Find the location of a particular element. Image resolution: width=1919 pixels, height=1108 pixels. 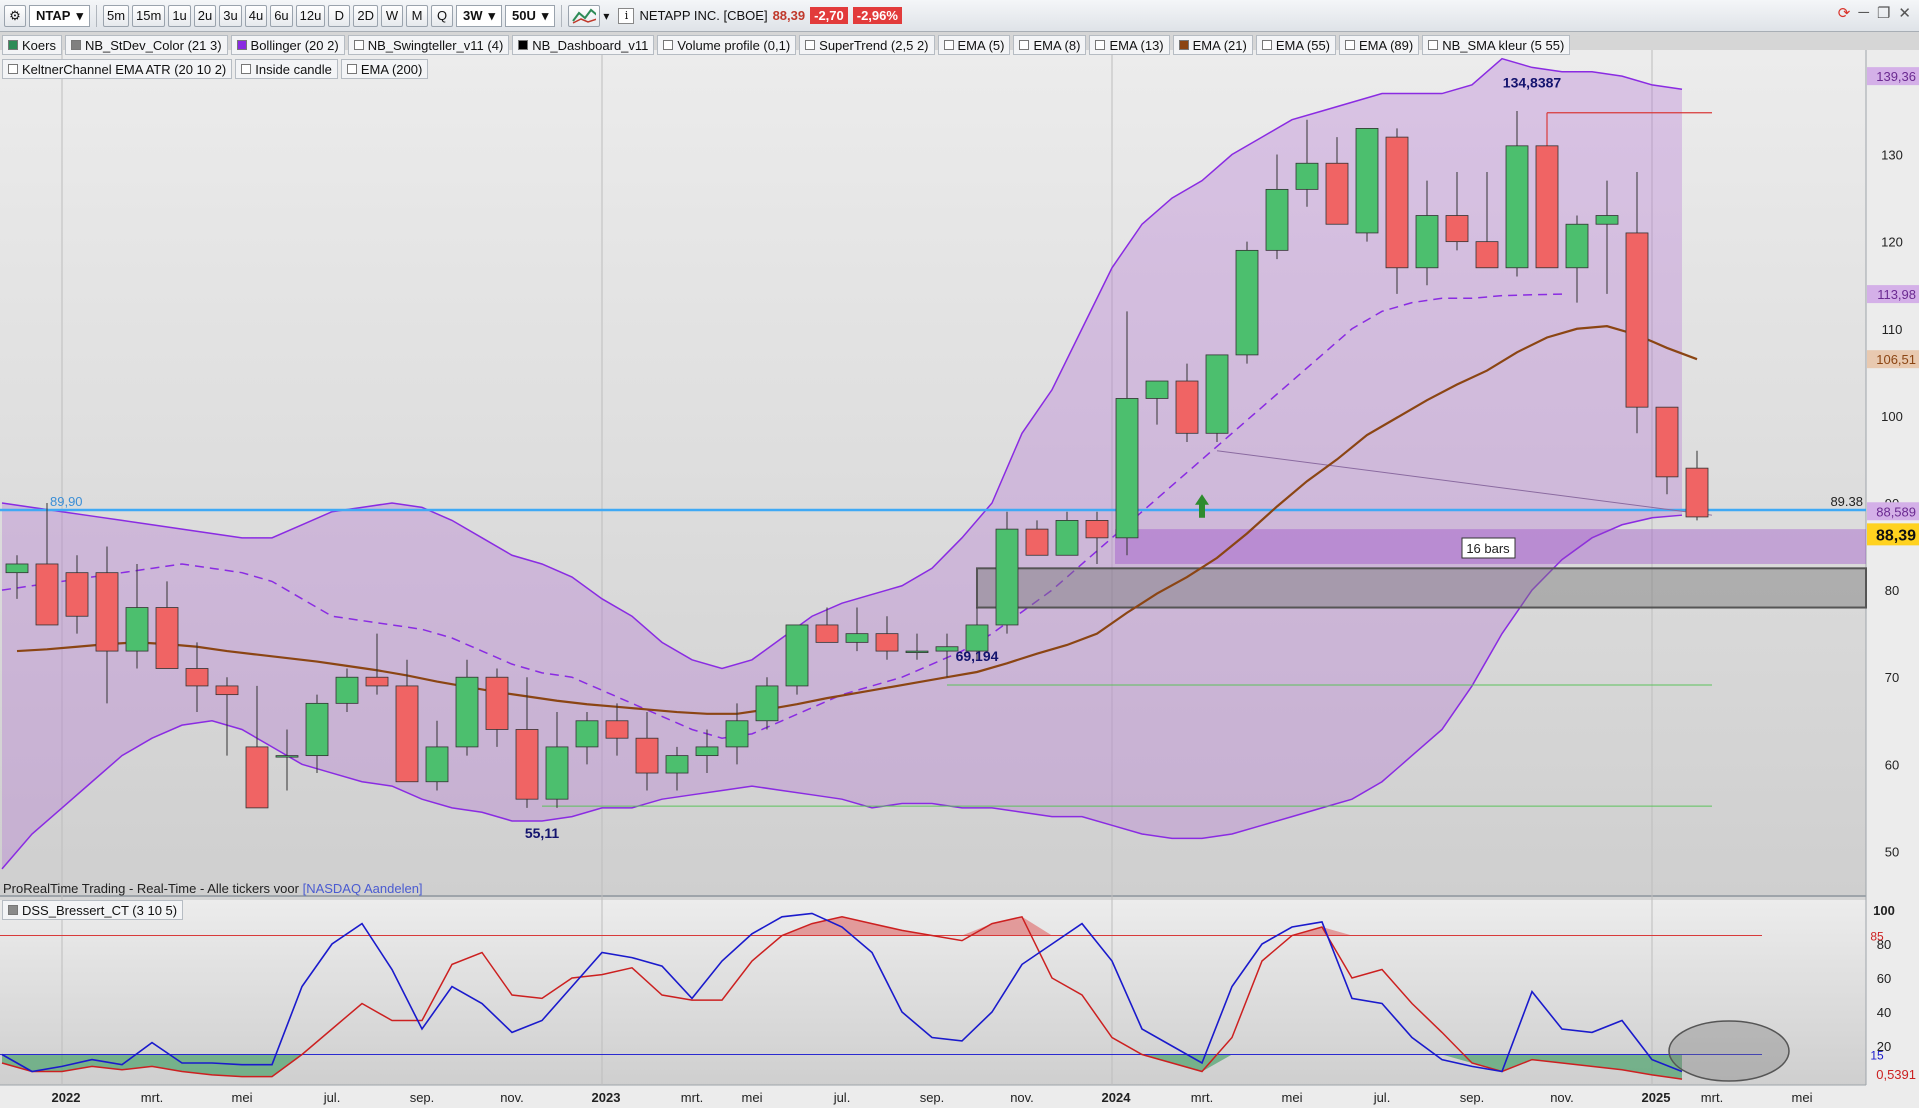

restore-icon: ❐ is located at coordinates (1883, 13).